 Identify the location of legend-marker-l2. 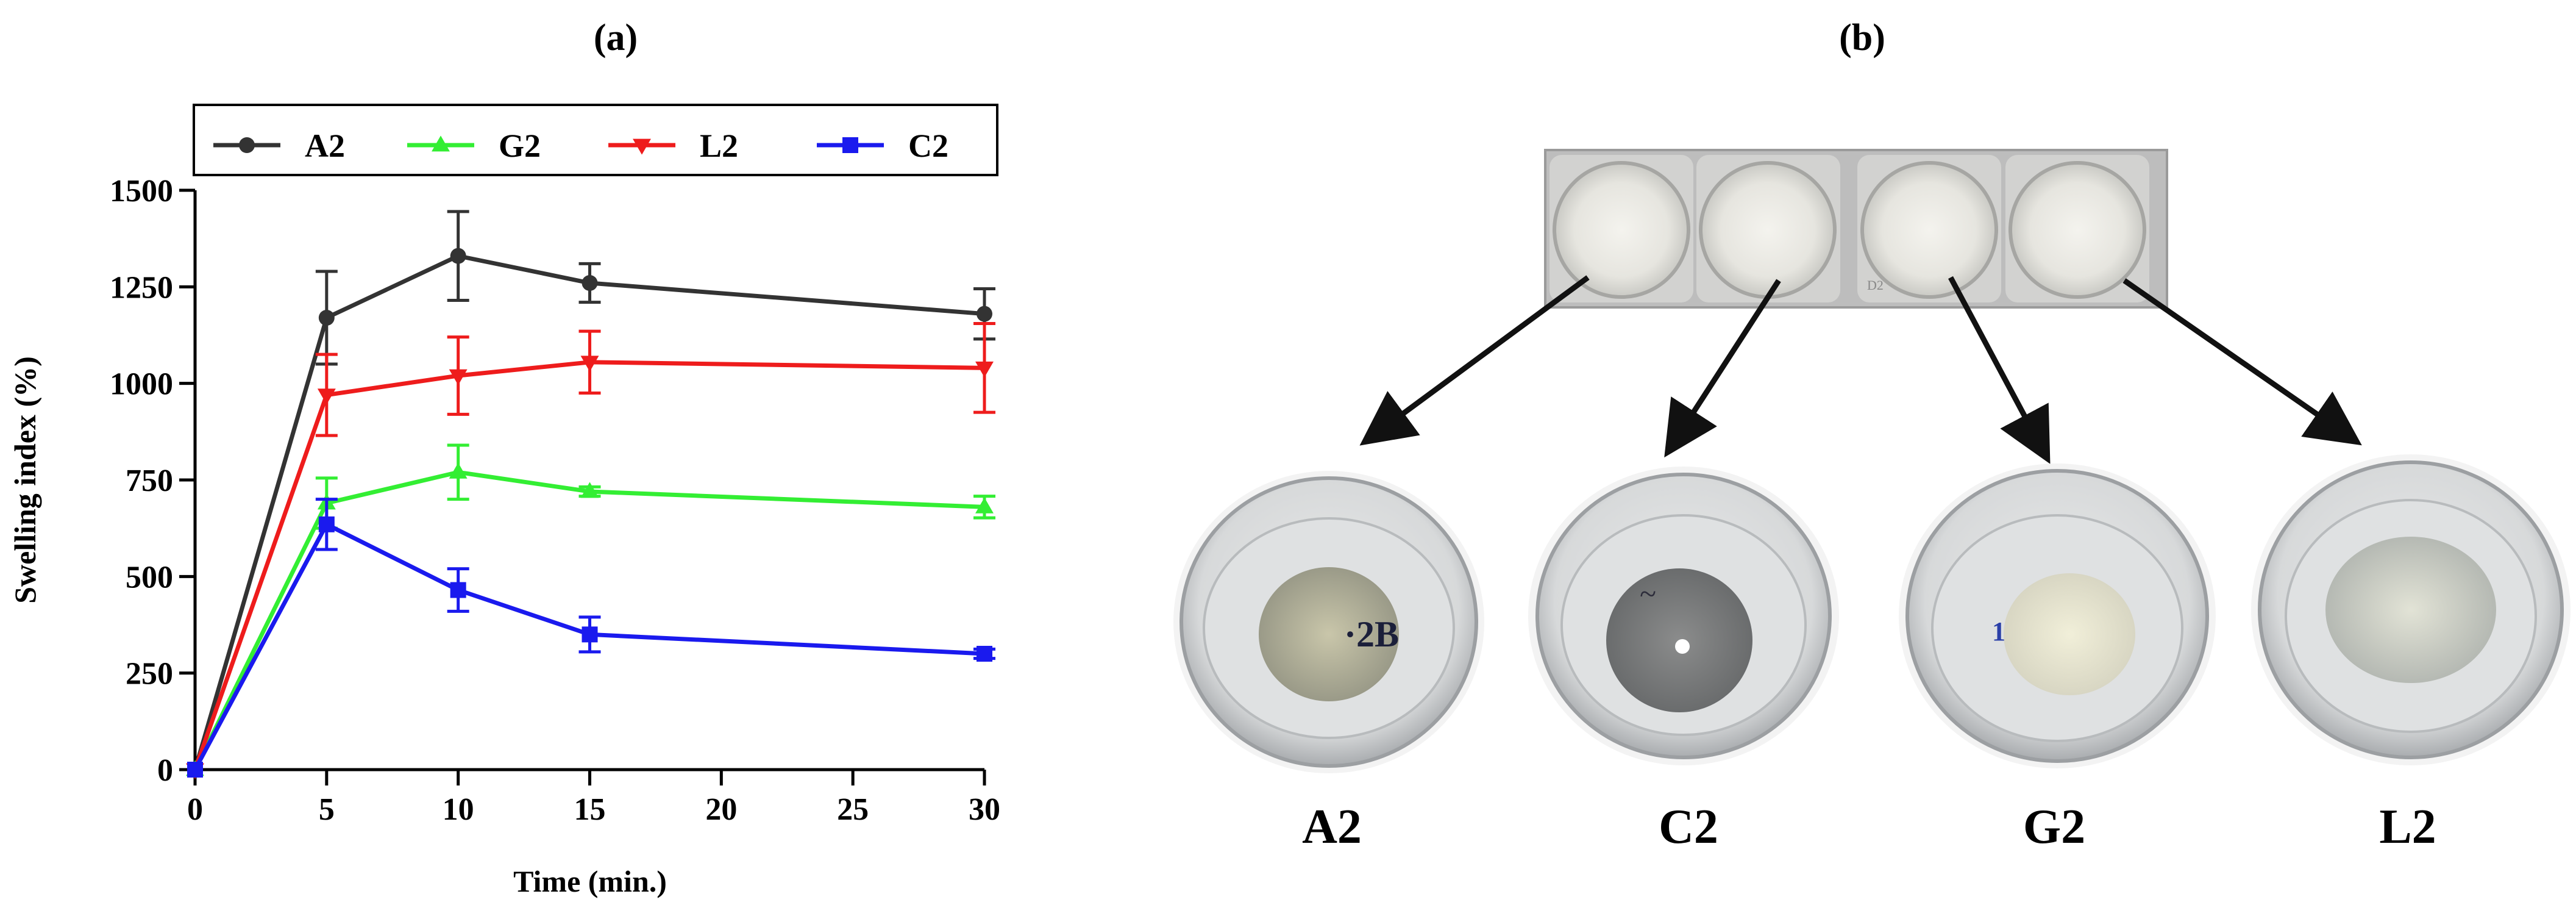
(642, 146).